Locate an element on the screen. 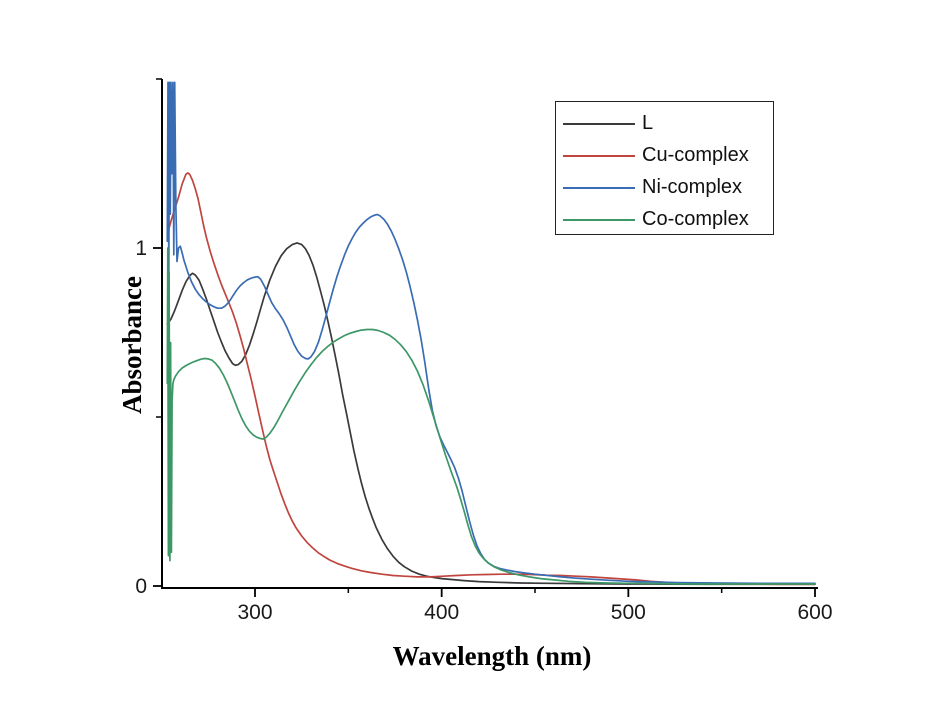  y-tick-label-0: 0 is located at coordinates (141, 586).